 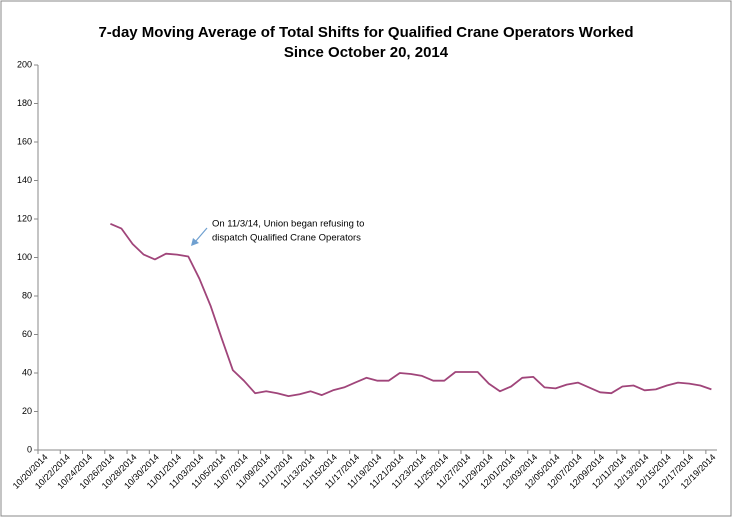 What do you see at coordinates (27, 295) in the screenshot?
I see `y-tick-label: 80` at bounding box center [27, 295].